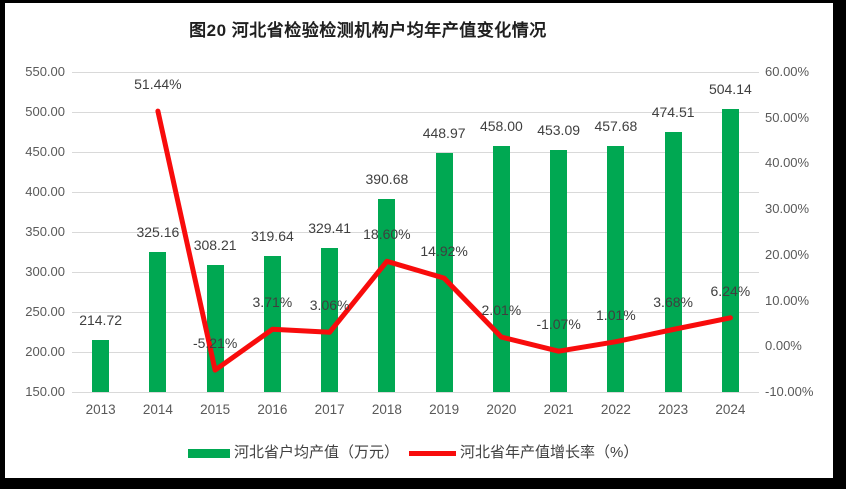 Image resolution: width=846 pixels, height=489 pixels. I want to click on bar-value-label: 457.68, so click(616, 125).